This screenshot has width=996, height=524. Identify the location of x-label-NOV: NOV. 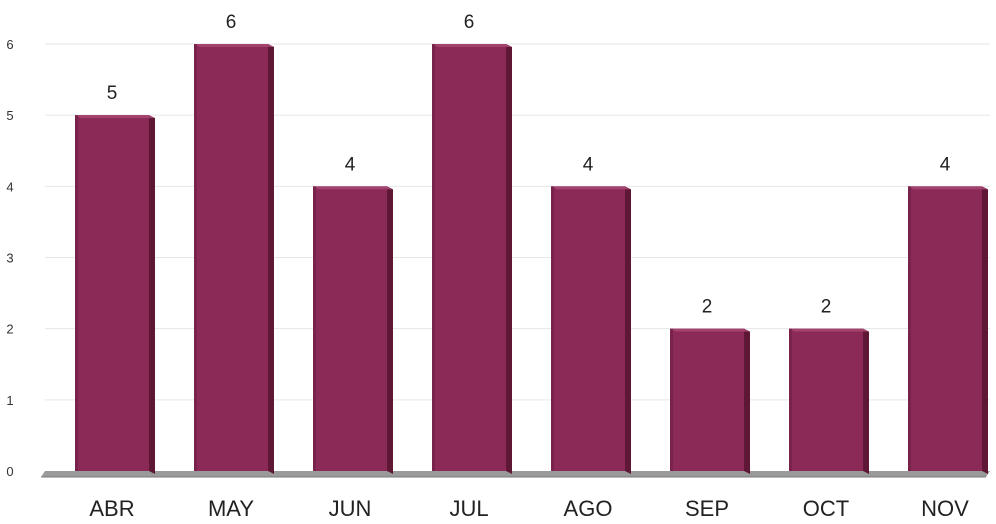
(945, 508).